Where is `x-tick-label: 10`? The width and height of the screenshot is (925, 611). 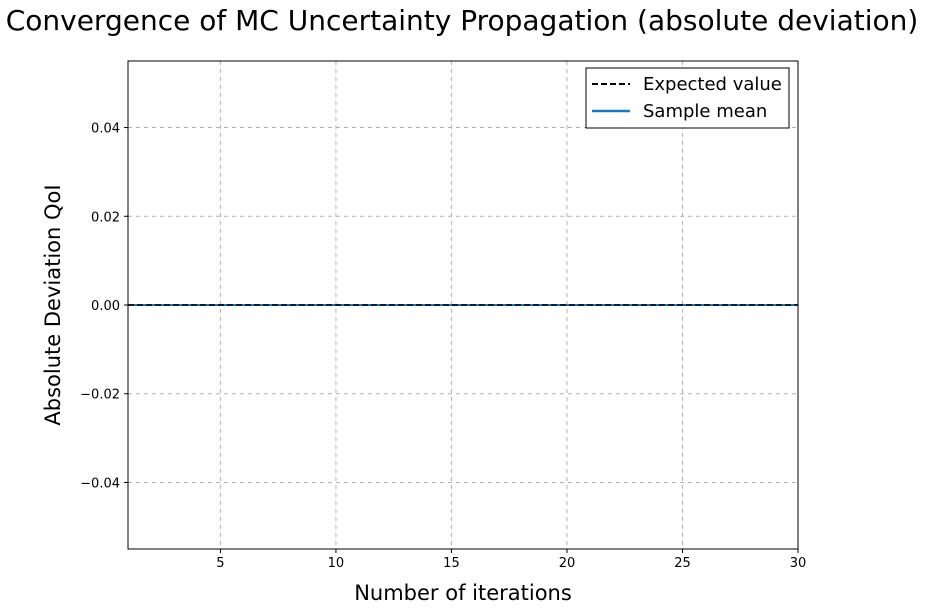
x-tick-label: 10 is located at coordinates (336, 563).